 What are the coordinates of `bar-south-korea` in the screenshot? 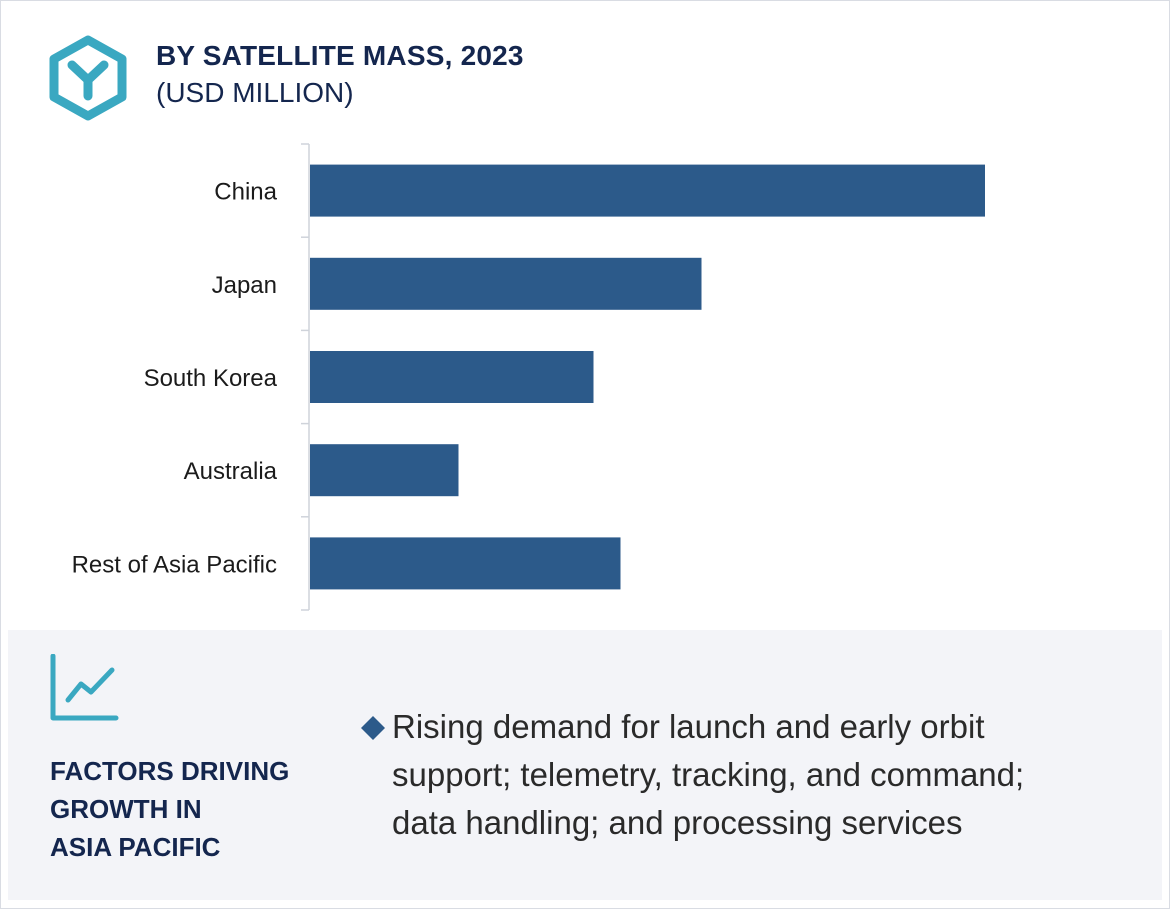 It's located at (452, 377).